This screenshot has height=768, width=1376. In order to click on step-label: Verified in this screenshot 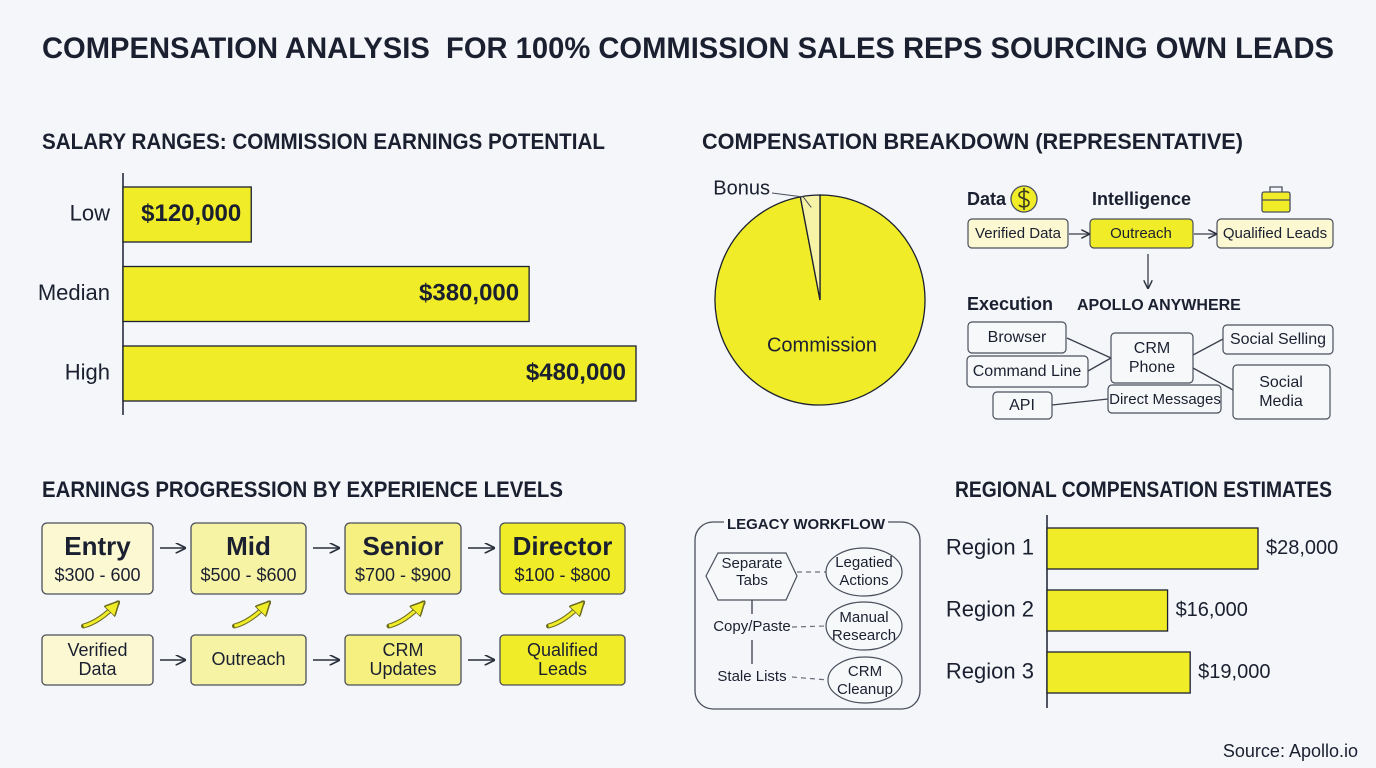, I will do `click(97, 650)`.